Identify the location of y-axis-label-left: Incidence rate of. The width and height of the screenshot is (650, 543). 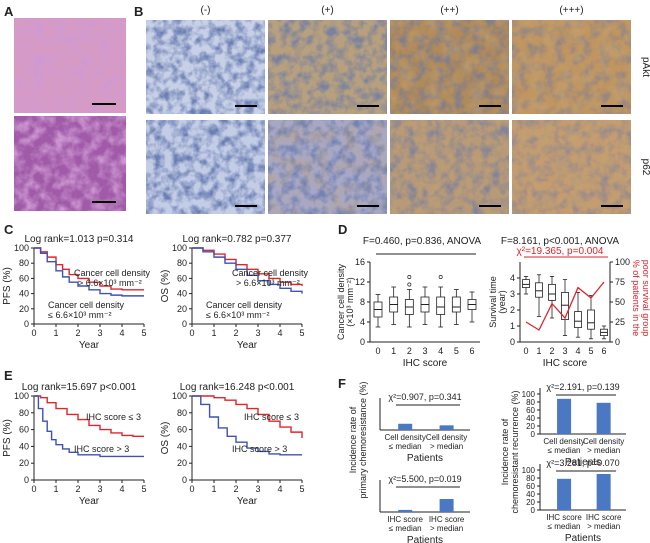
(353, 439).